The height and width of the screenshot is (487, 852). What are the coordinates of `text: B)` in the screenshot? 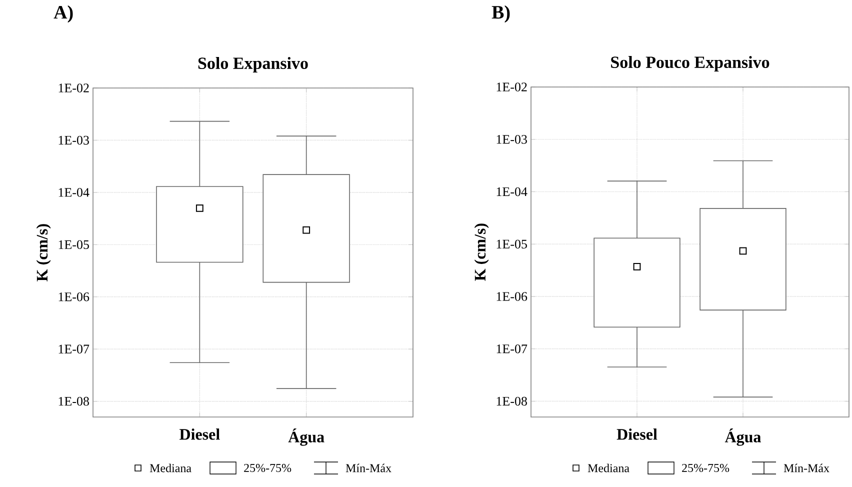 It's located at (501, 14).